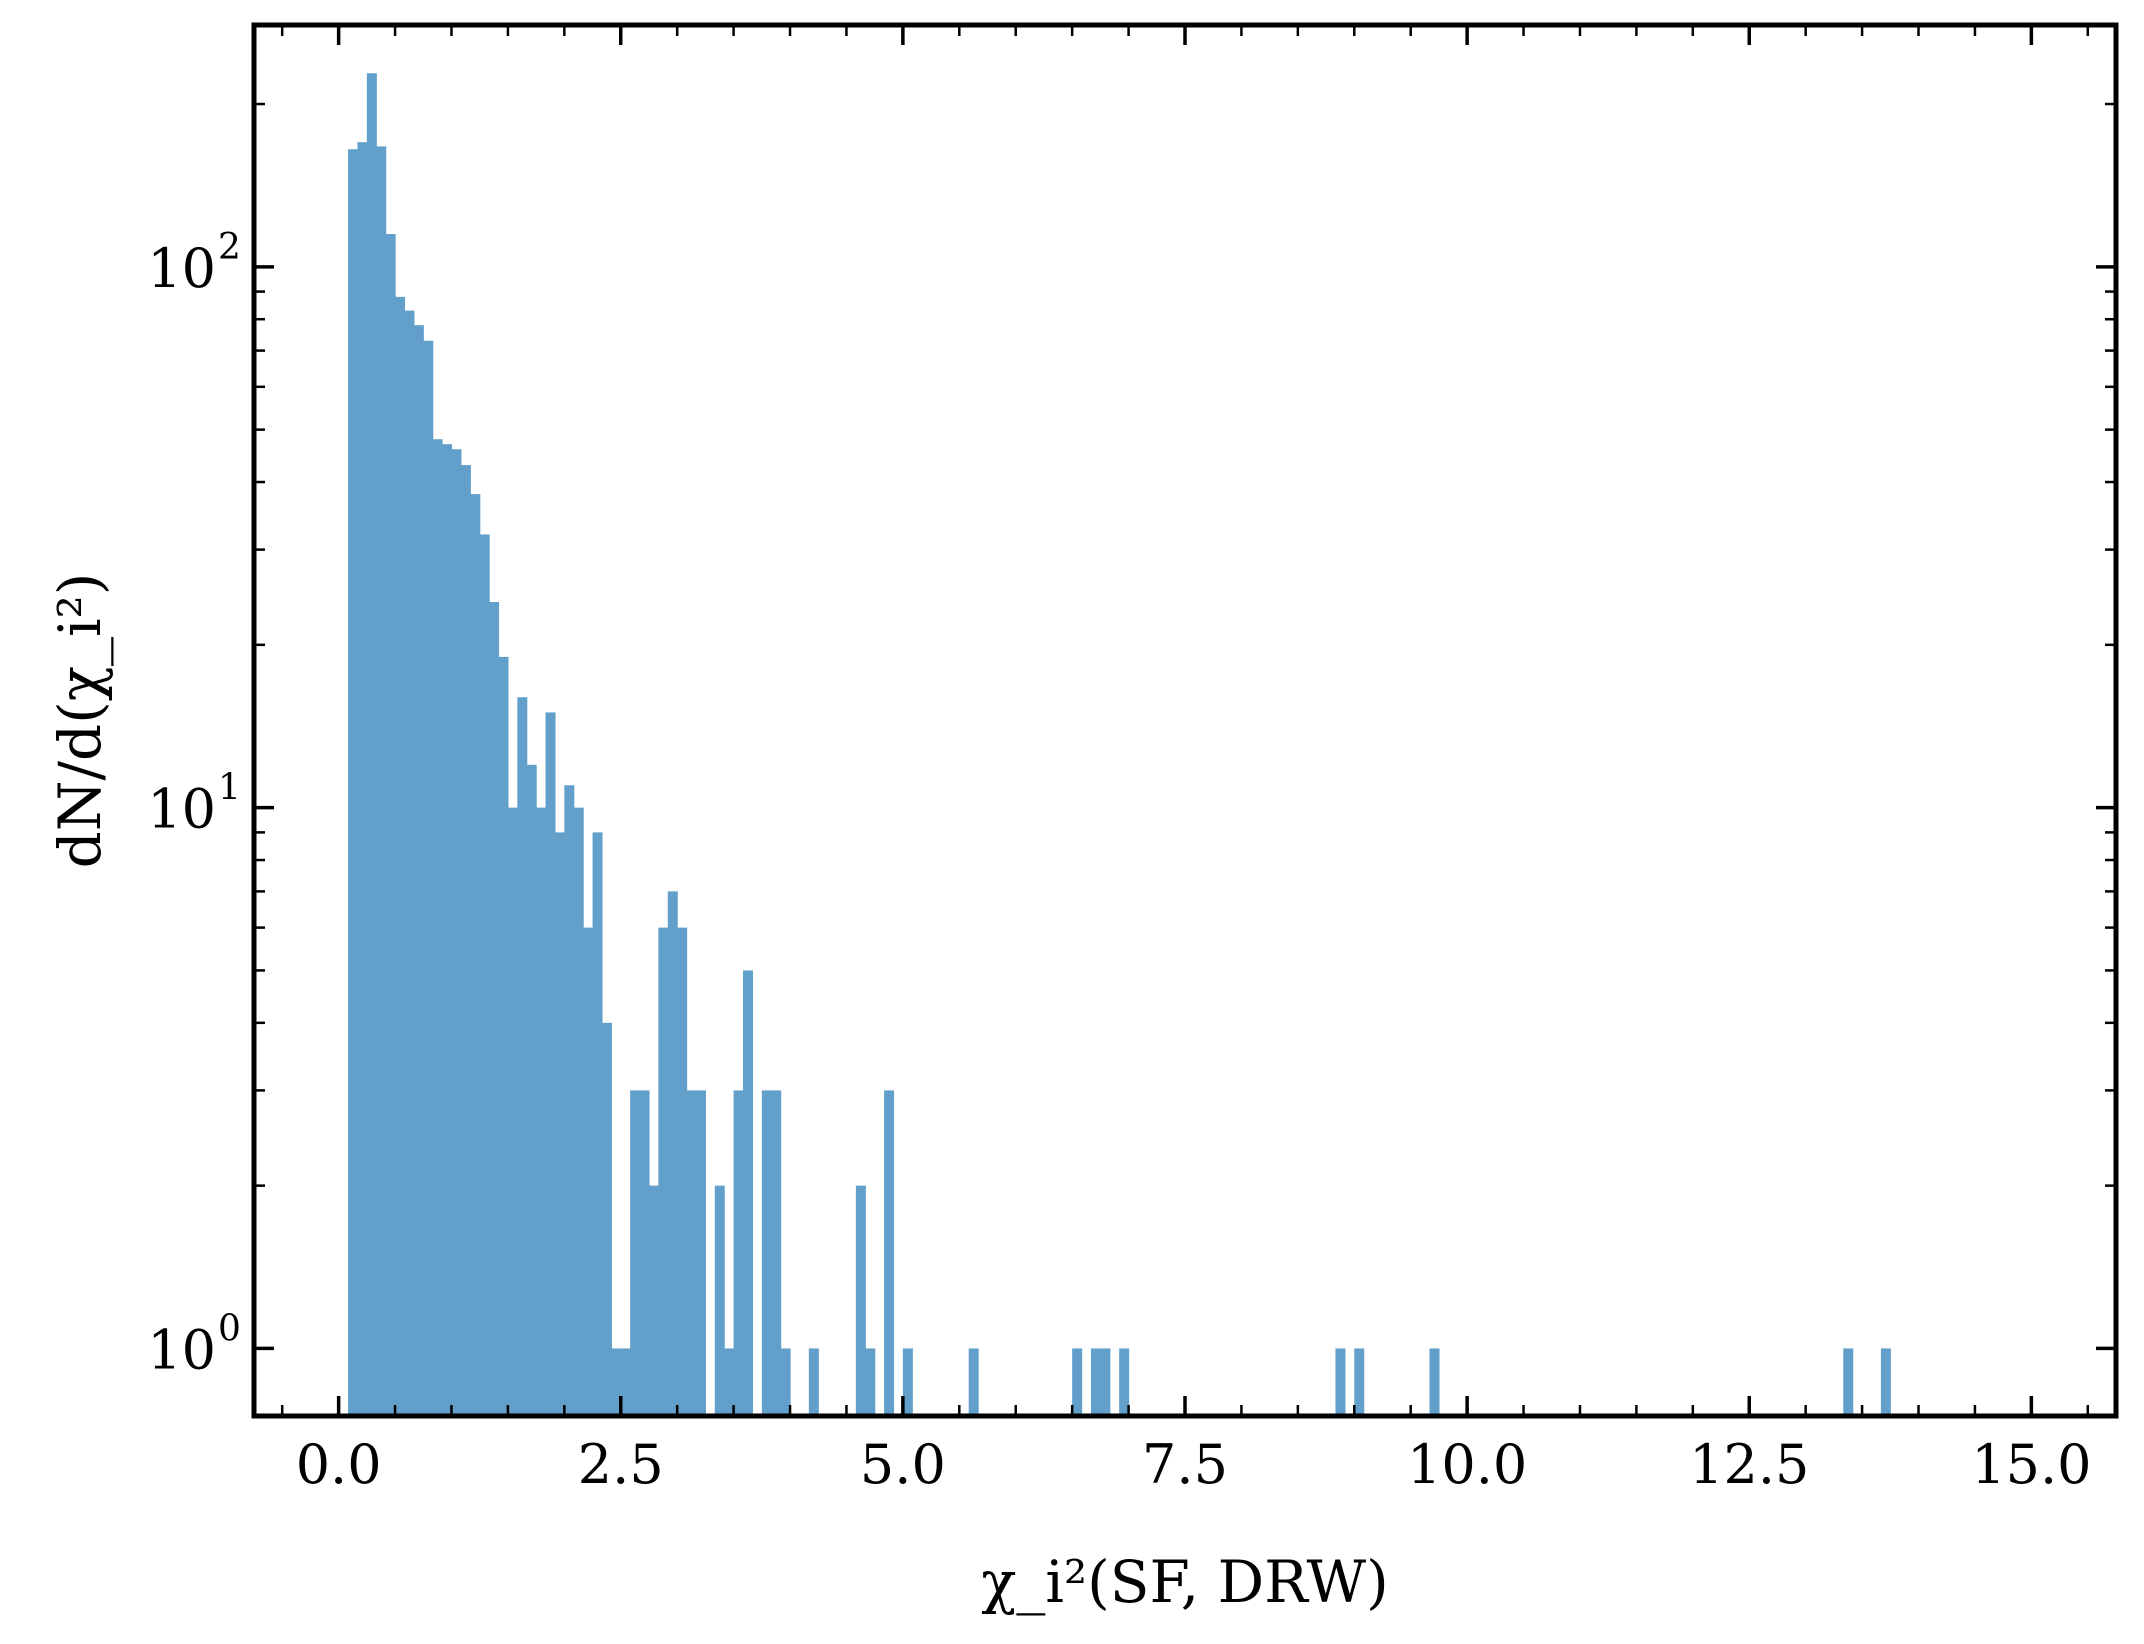  Describe the element at coordinates (229, 247) in the screenshot. I see `y-tick-label-exponent: 2` at that location.